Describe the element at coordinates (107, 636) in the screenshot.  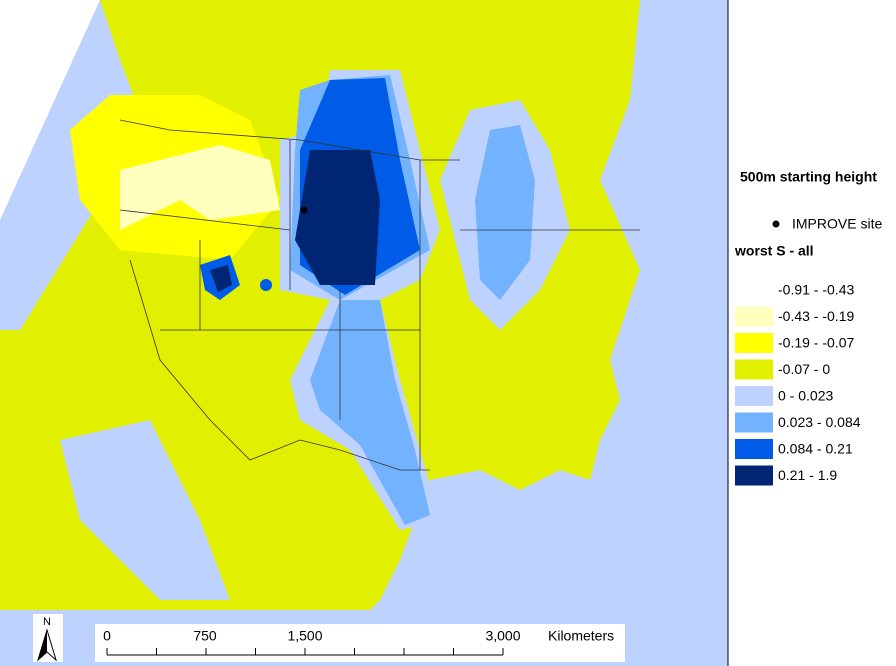
I see `scale-label: 0` at that location.